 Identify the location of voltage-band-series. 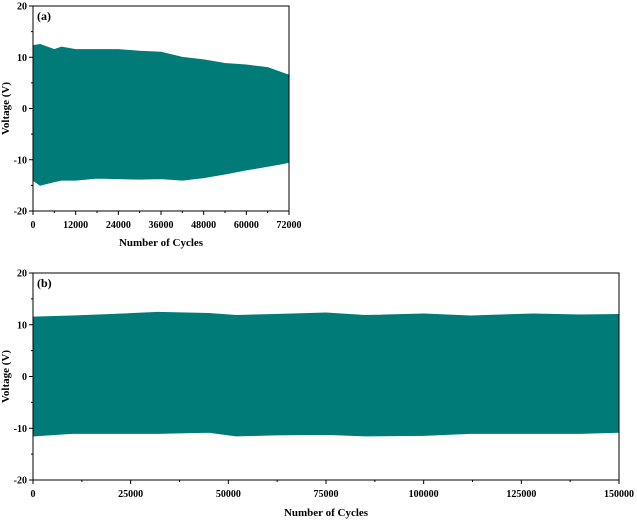
(161, 115).